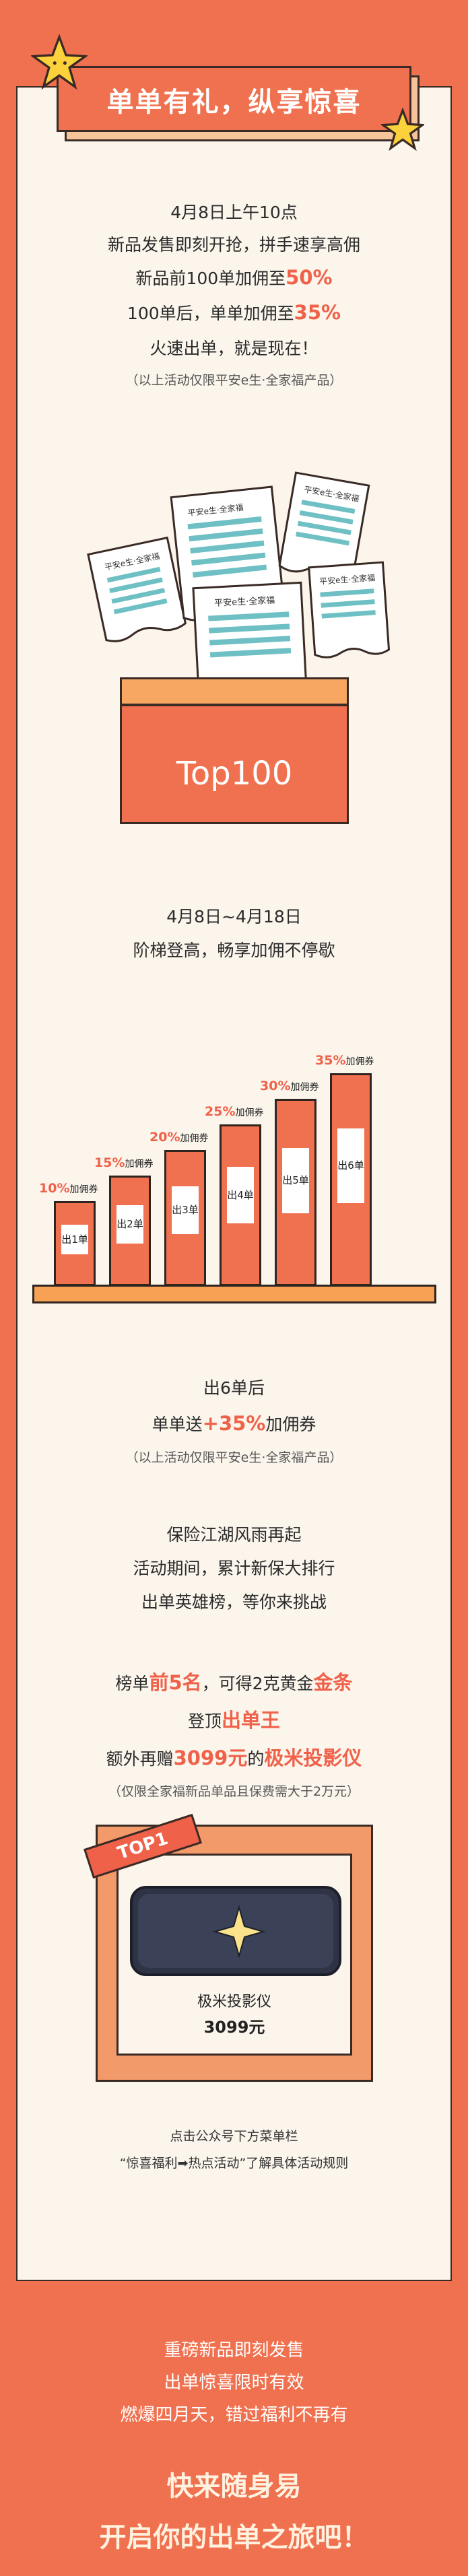 The height and width of the screenshot is (2576, 468). What do you see at coordinates (344, 1060) in the screenshot?
I see `bar-value-label: 35%加佣券` at bounding box center [344, 1060].